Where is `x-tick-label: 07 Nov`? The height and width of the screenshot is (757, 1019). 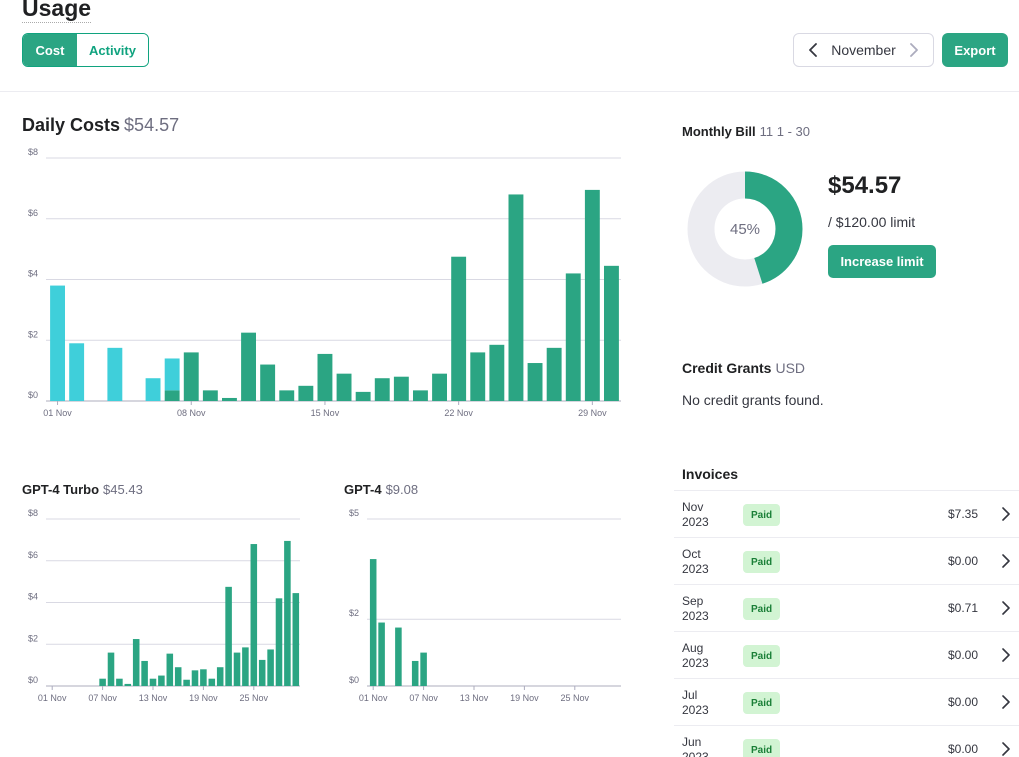 x-tick-label: 07 Nov is located at coordinates (423, 698).